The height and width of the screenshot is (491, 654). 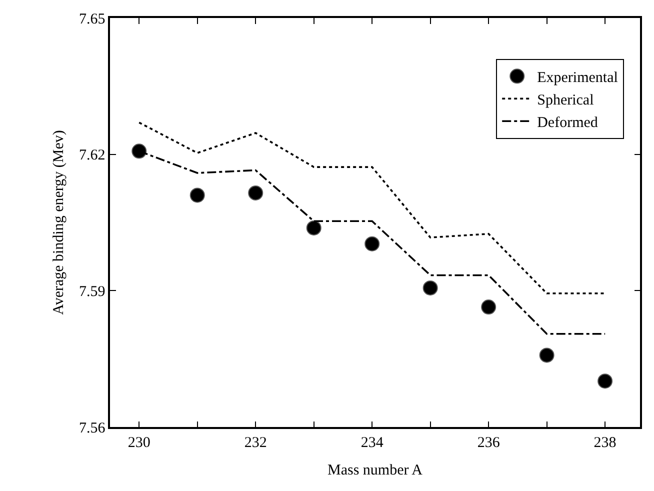 I want to click on legend-label: Deformed, so click(x=567, y=123).